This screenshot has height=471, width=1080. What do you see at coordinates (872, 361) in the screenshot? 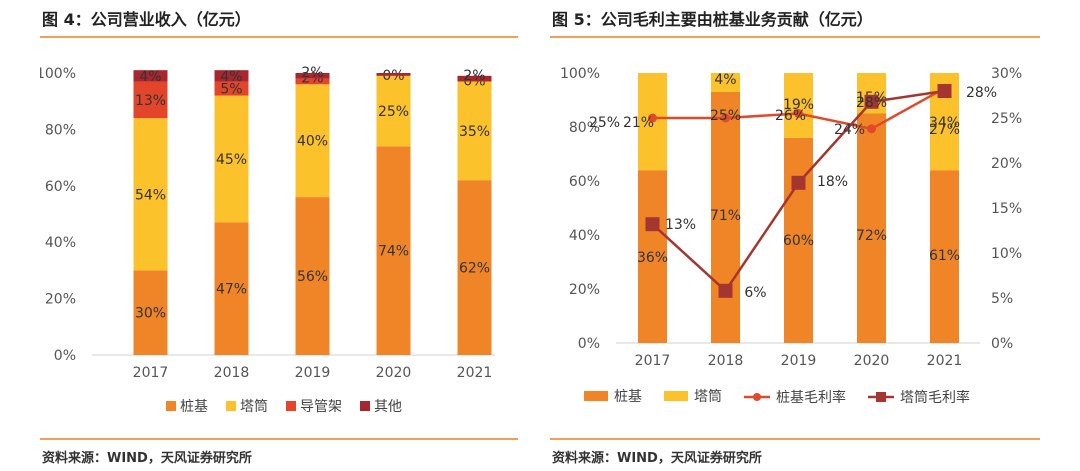
I see `x-tick-label: 2020` at bounding box center [872, 361].